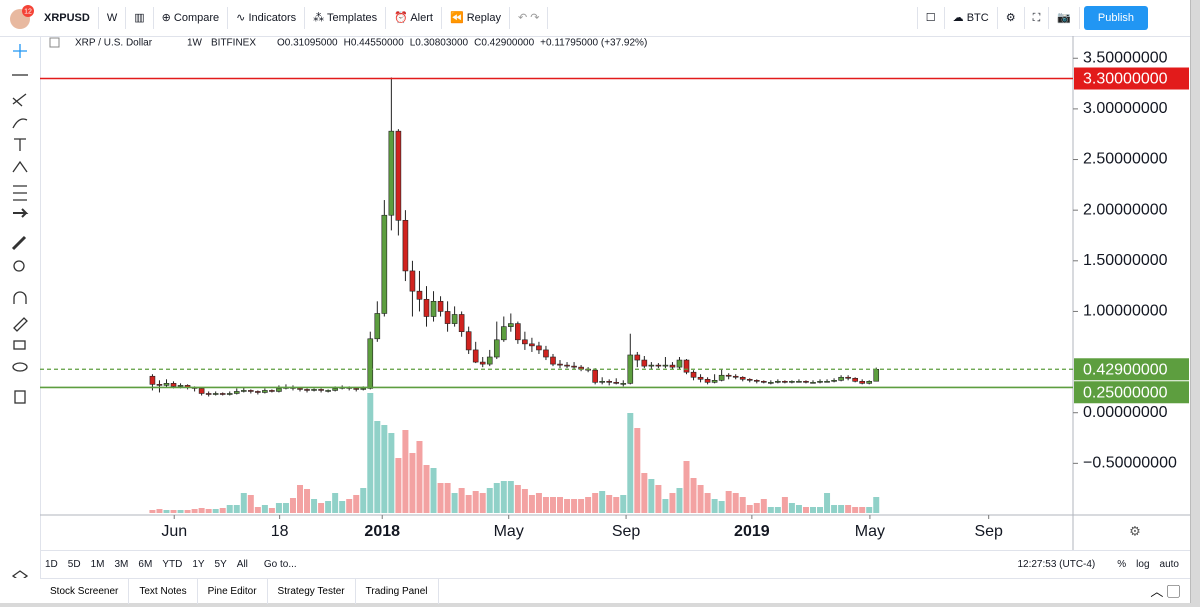  I want to click on panel-controls: ︿ ▢, so click(1165, 591).